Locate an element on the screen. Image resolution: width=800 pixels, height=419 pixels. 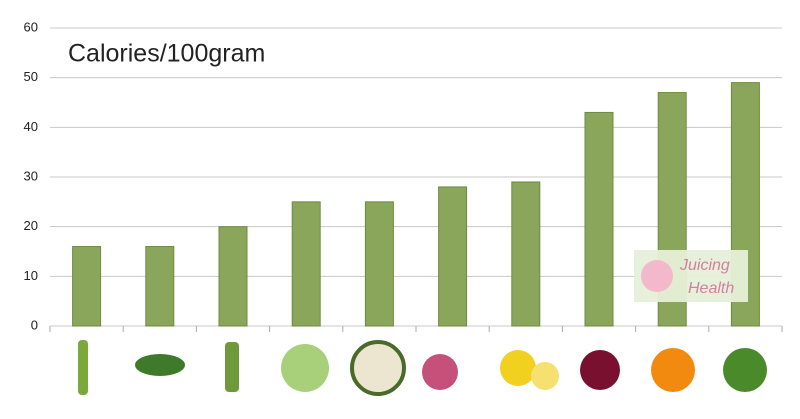
icon-cabbage is located at coordinates (305, 368).